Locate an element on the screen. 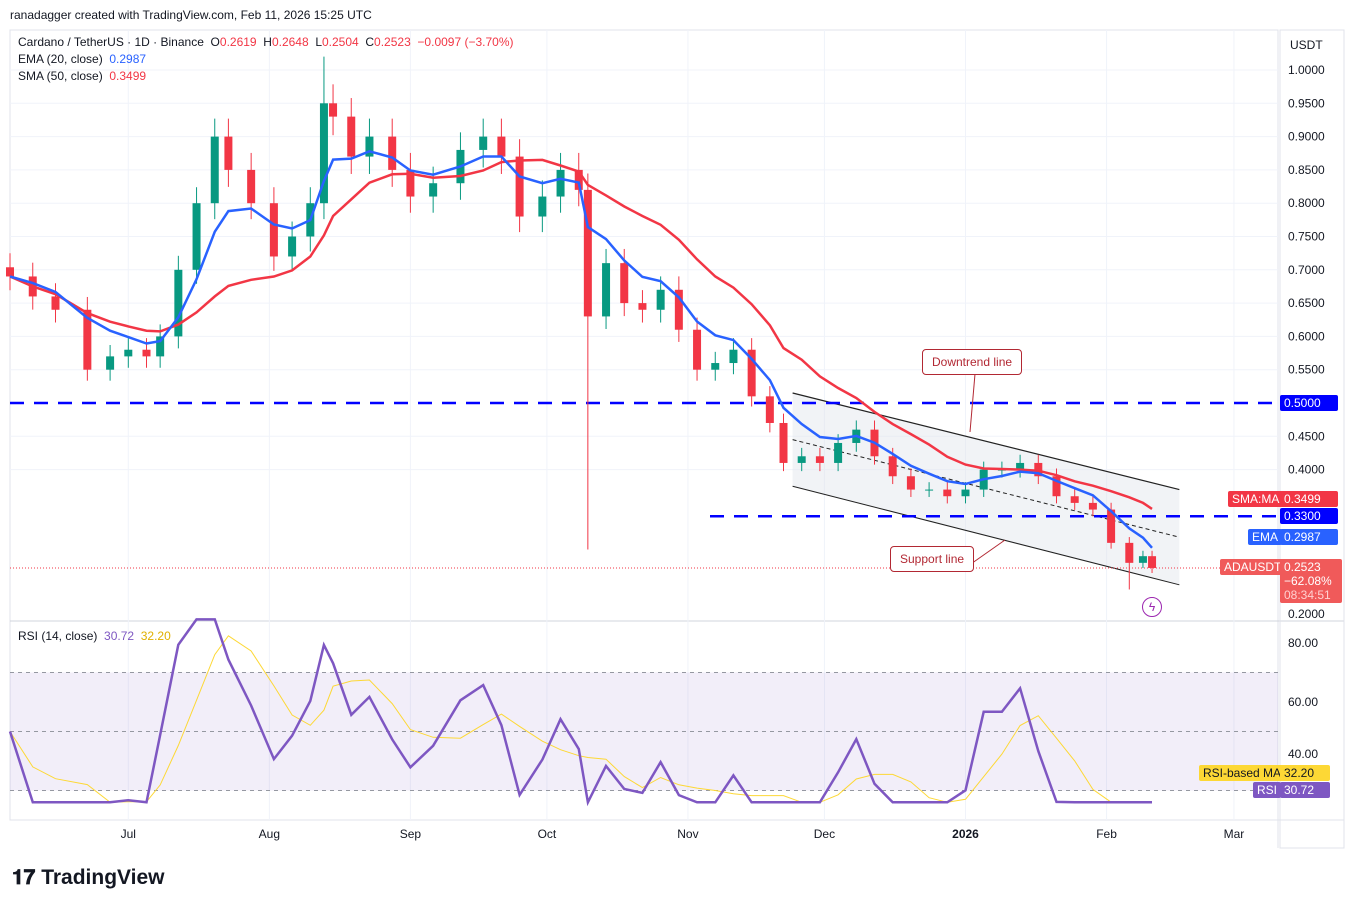 The height and width of the screenshot is (908, 1354). ema-legend: EMA (20, close) 0.2987 is located at coordinates (82, 59).